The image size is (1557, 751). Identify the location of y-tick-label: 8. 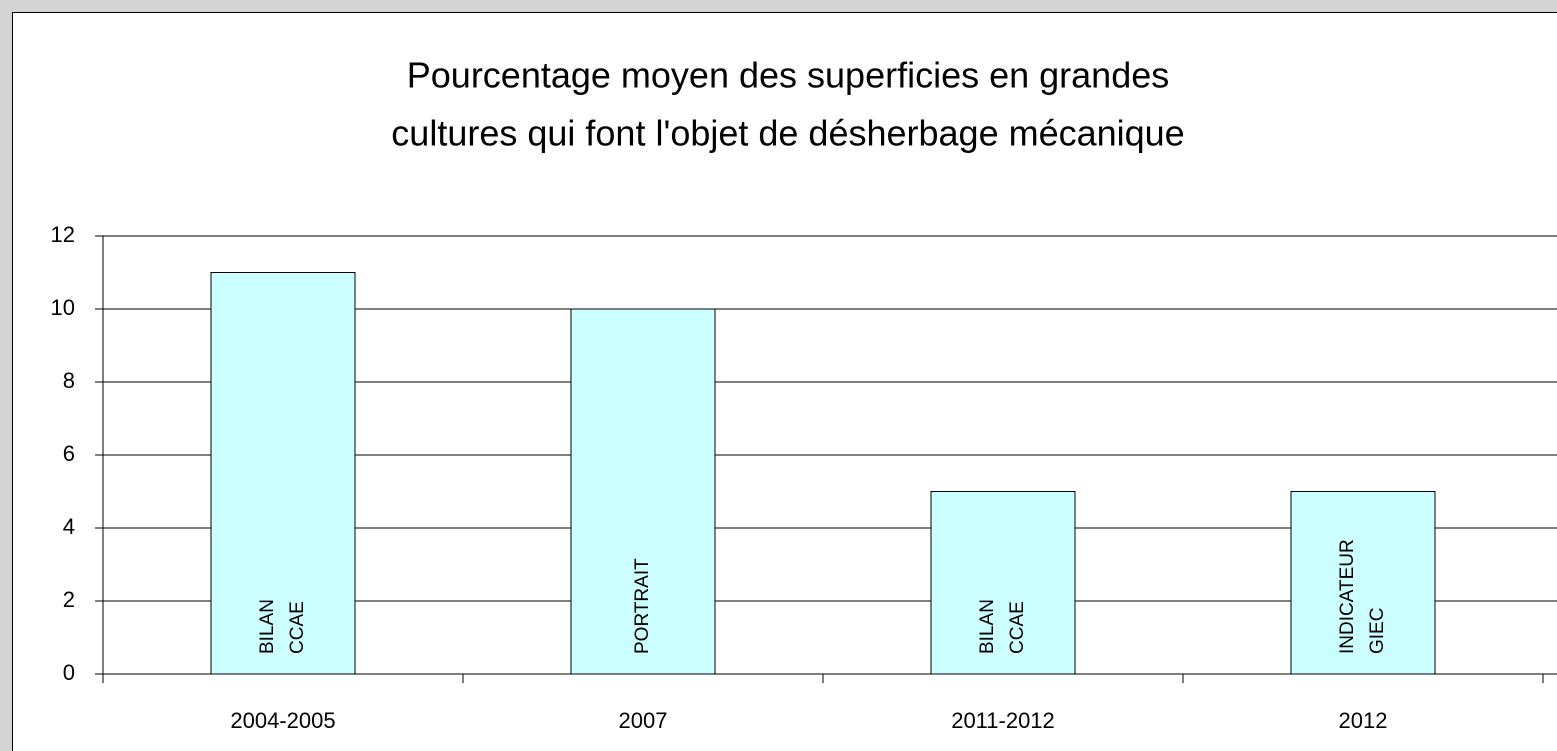
(69, 380).